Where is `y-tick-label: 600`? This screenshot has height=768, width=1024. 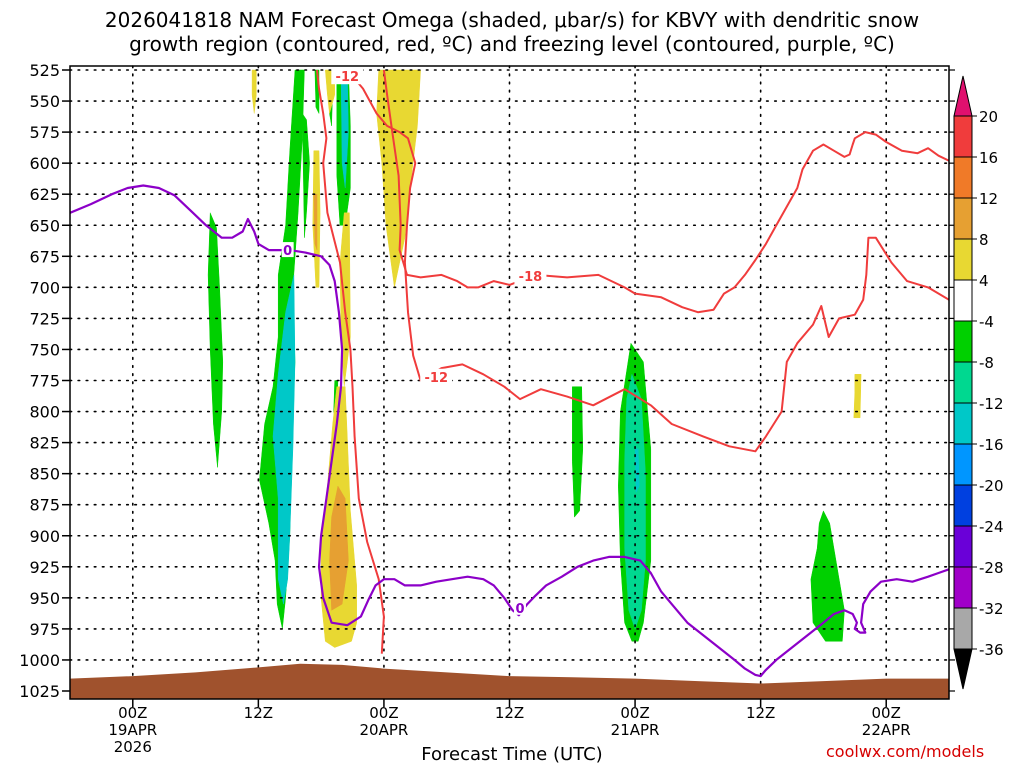
y-tick-label: 600 is located at coordinates (44, 163).